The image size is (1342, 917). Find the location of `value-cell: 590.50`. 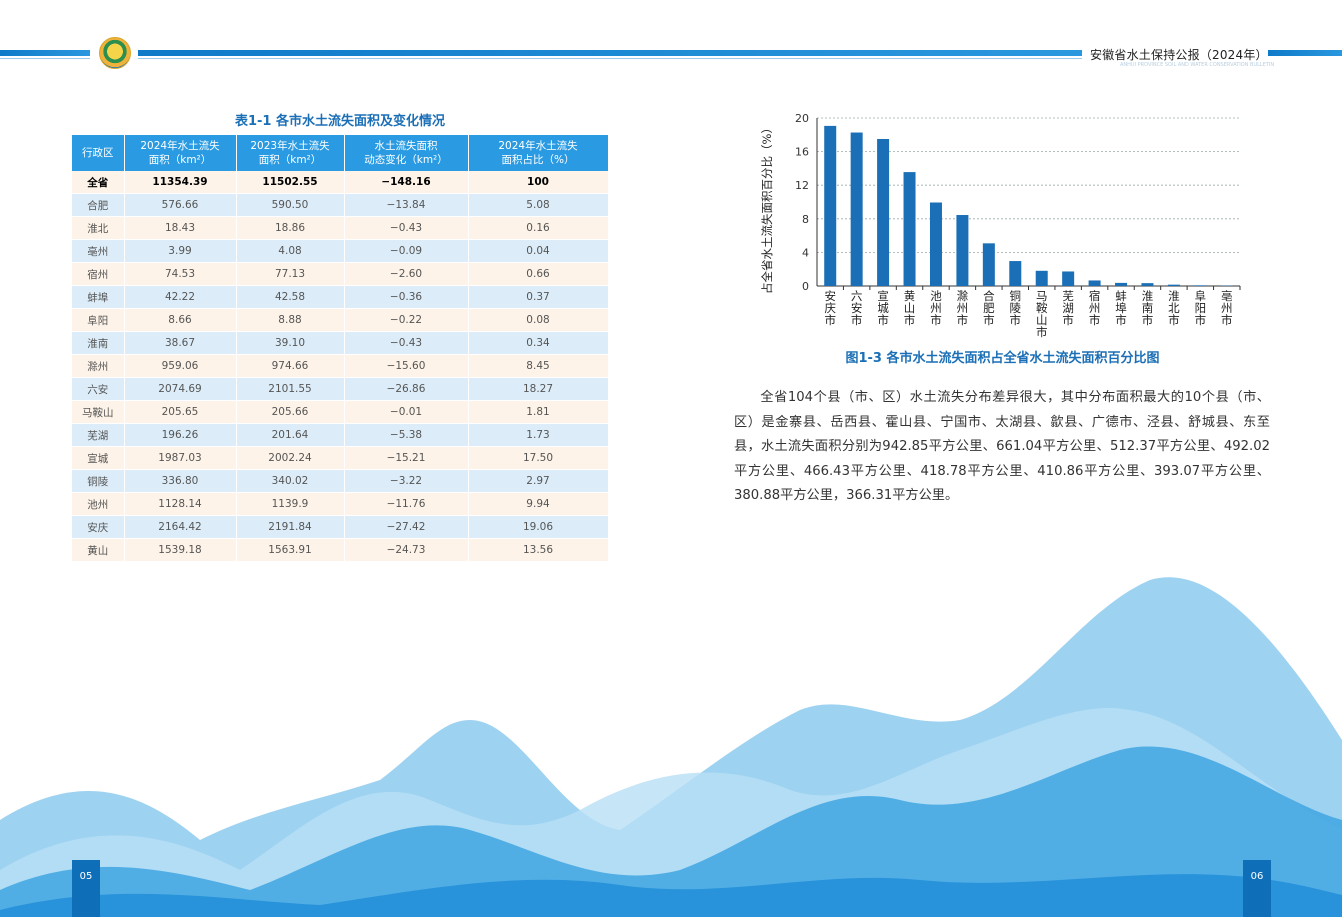

value-cell: 590.50 is located at coordinates (290, 205).